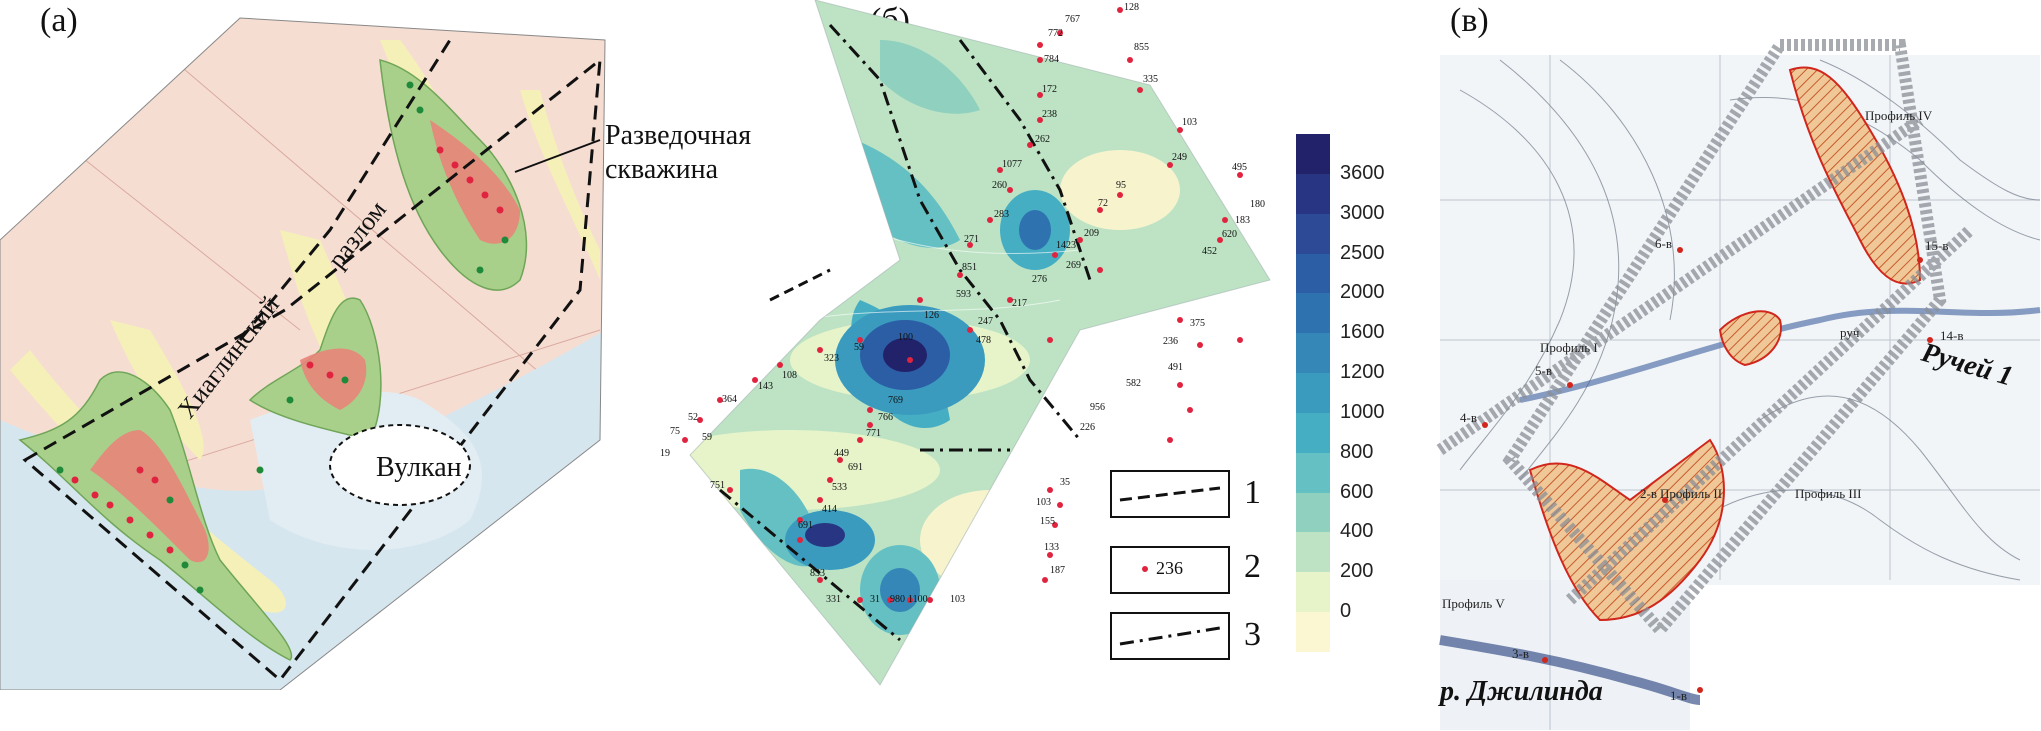 The image size is (2041, 731). Describe the element at coordinates (1357, 451) in the screenshot. I see `colorbar-tick-label: 800` at that location.